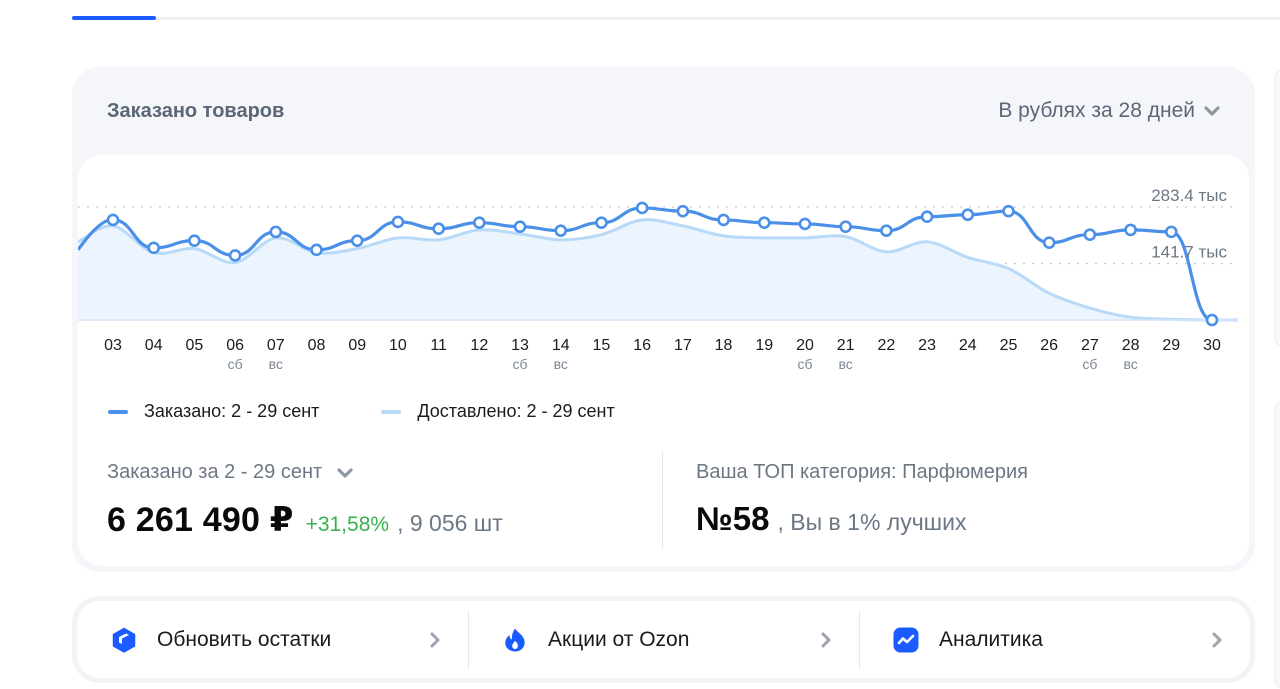  Describe the element at coordinates (391, 411) in the screenshot. I see `legend-swatch-delivered` at that location.